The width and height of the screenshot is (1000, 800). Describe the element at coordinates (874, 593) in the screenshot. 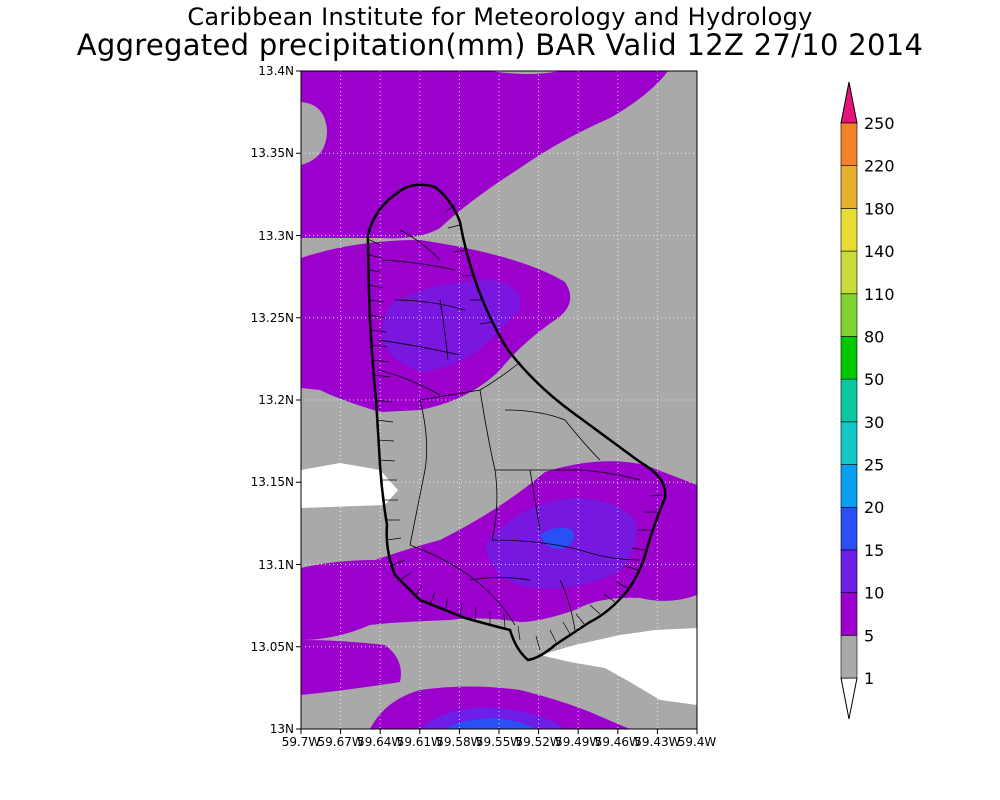

I see `colorbar-label: 10` at that location.